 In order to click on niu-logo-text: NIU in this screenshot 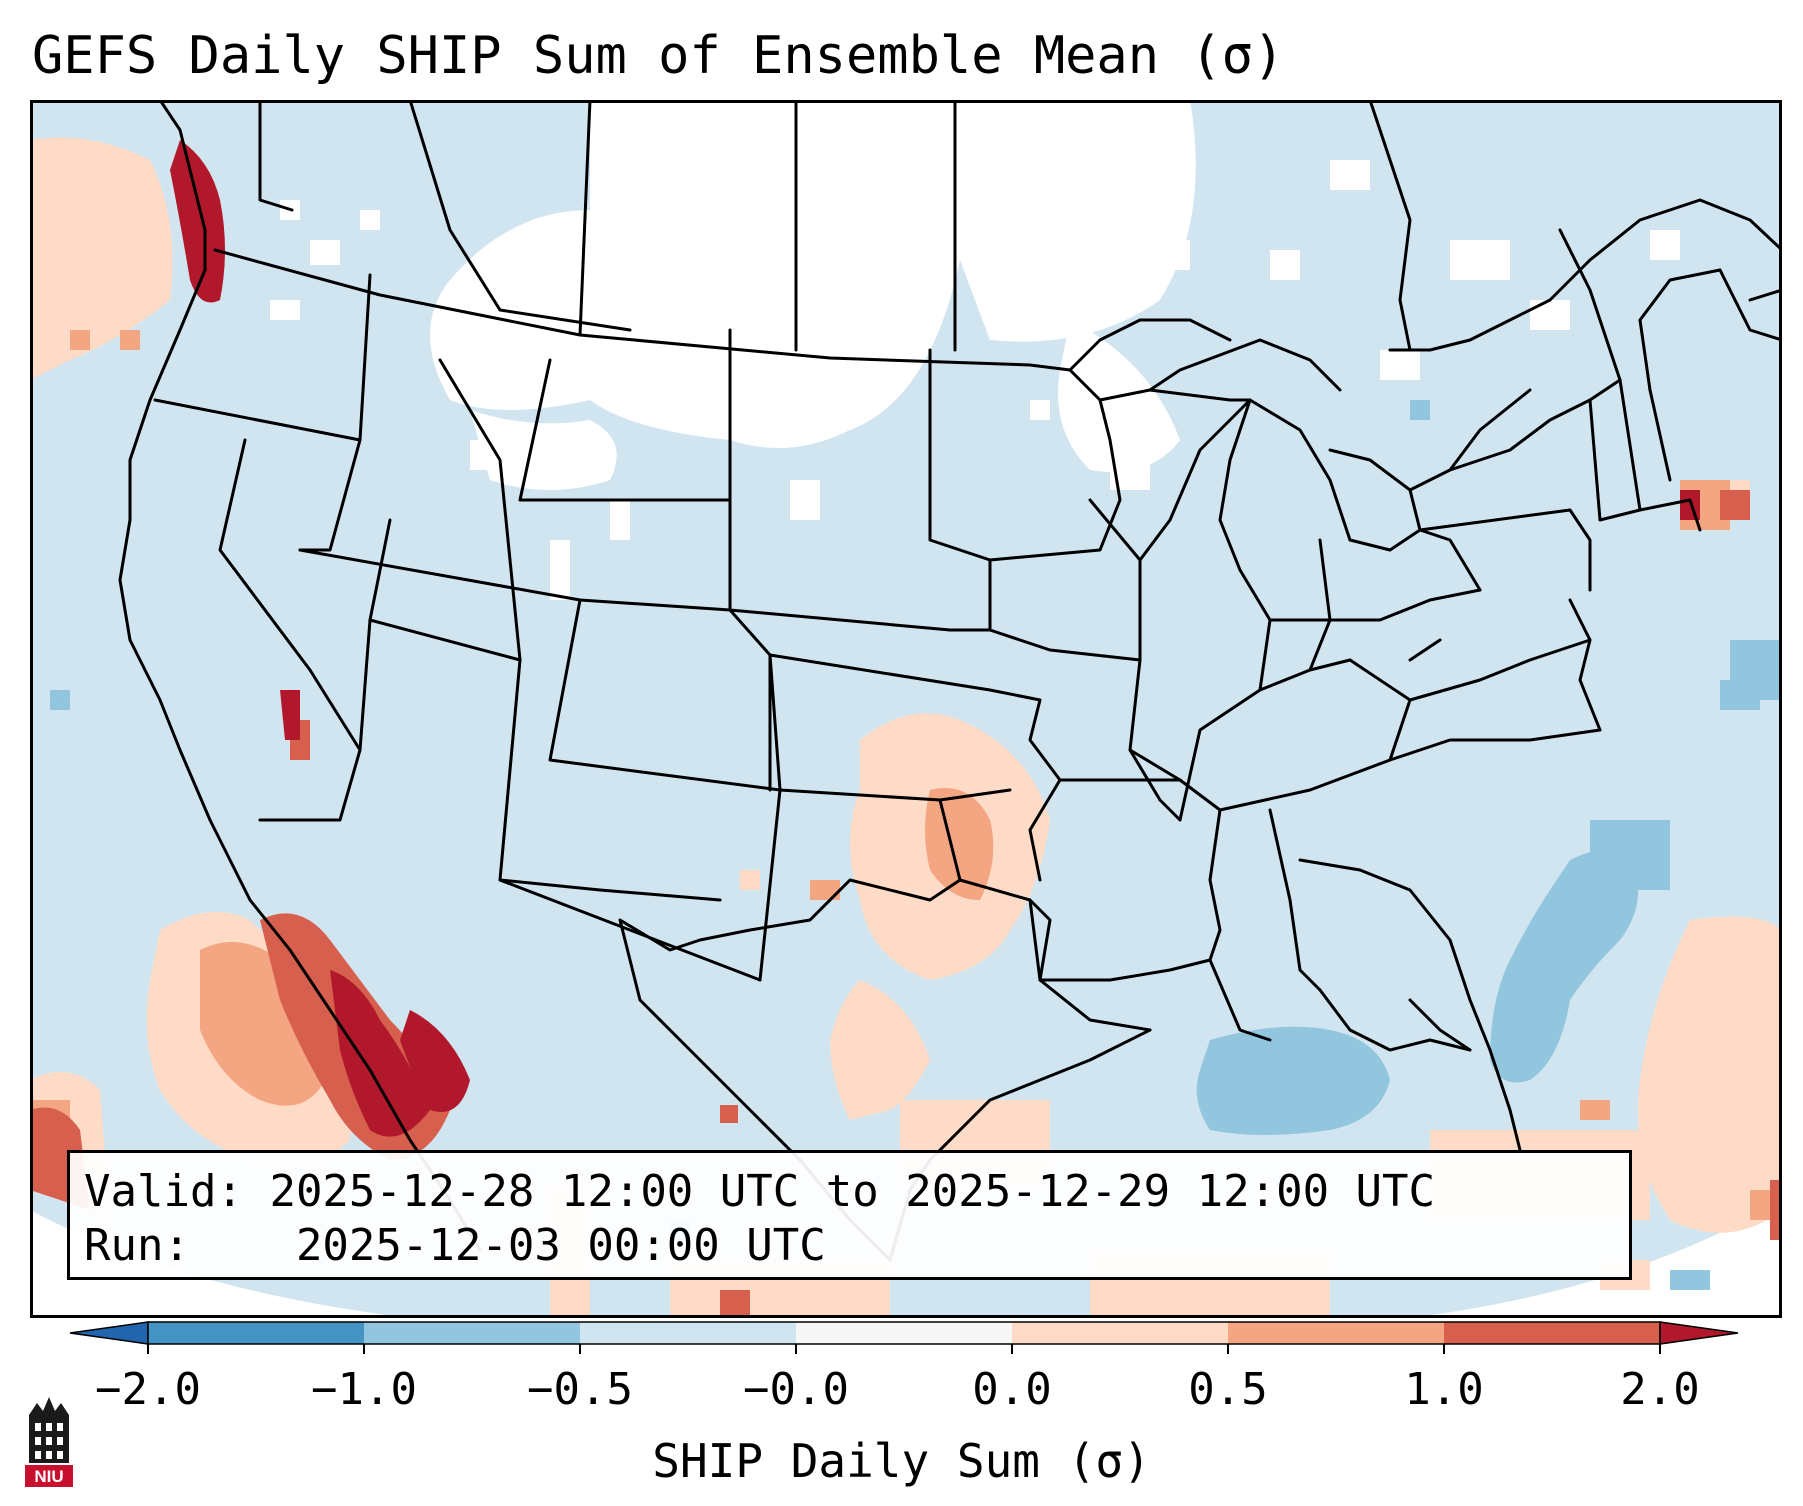, I will do `click(48, 1476)`.